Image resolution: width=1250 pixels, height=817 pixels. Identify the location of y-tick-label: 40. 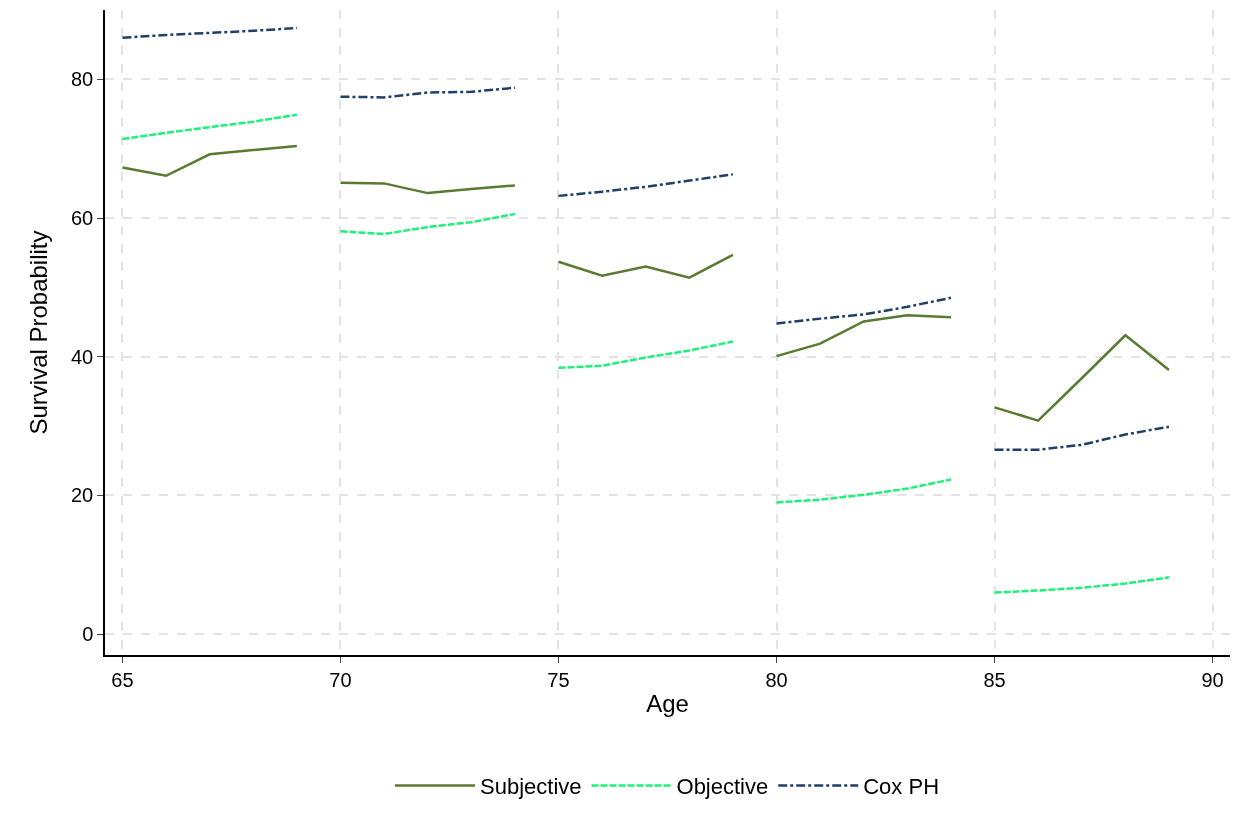
(82, 356).